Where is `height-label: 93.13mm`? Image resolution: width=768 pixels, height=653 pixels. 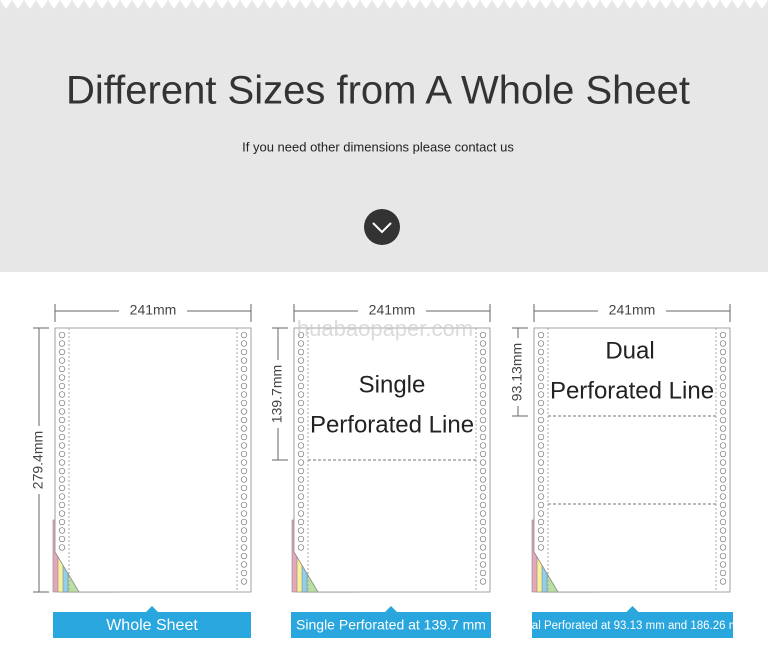 height-label: 93.13mm is located at coordinates (517, 372).